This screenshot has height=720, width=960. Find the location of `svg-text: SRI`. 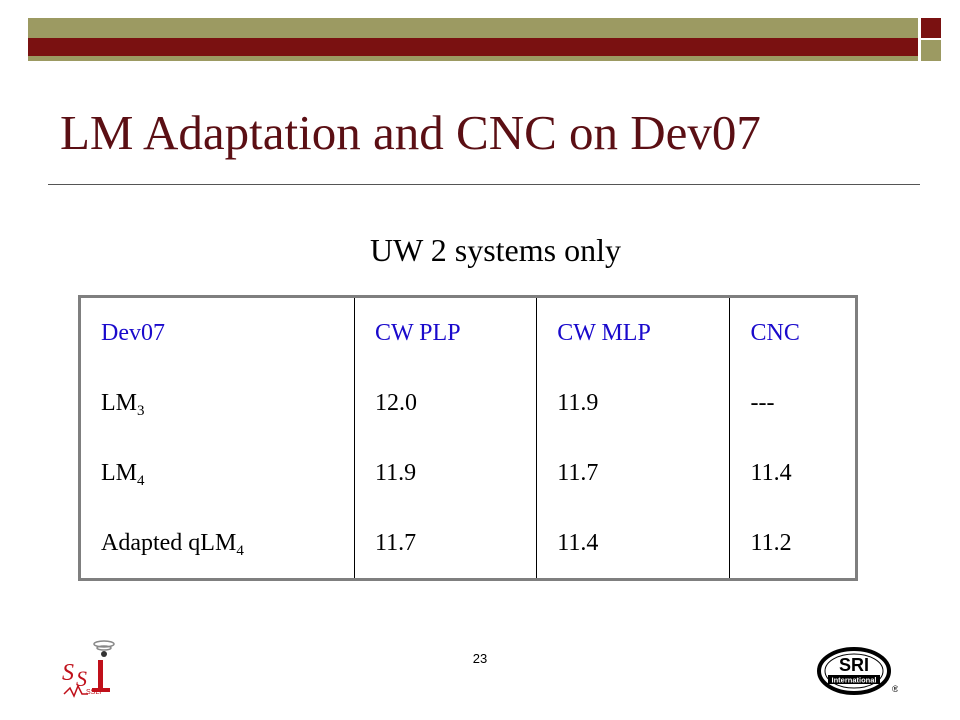

svg-text: SRI is located at coordinates (854, 665).